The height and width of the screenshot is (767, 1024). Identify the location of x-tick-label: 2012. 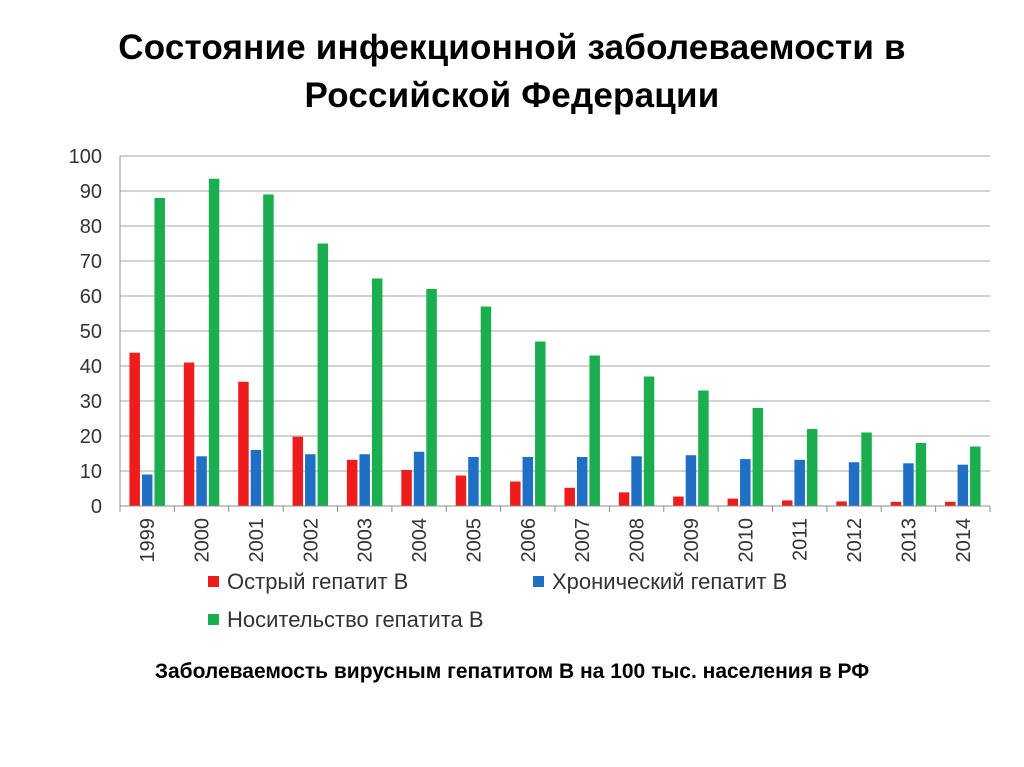
(855, 540).